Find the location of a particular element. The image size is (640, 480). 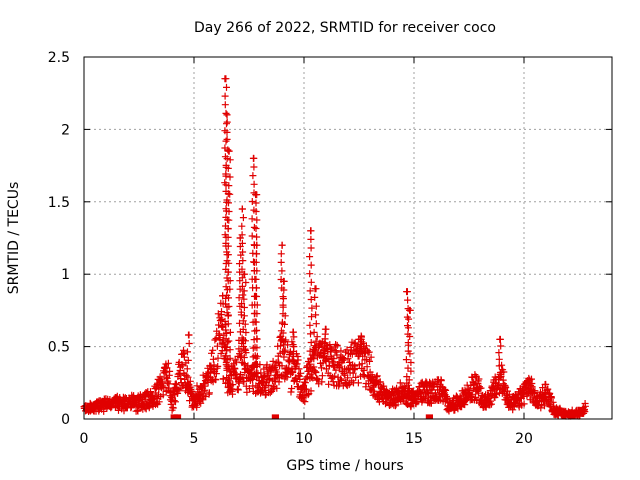

zero-point is located at coordinates (177, 416).